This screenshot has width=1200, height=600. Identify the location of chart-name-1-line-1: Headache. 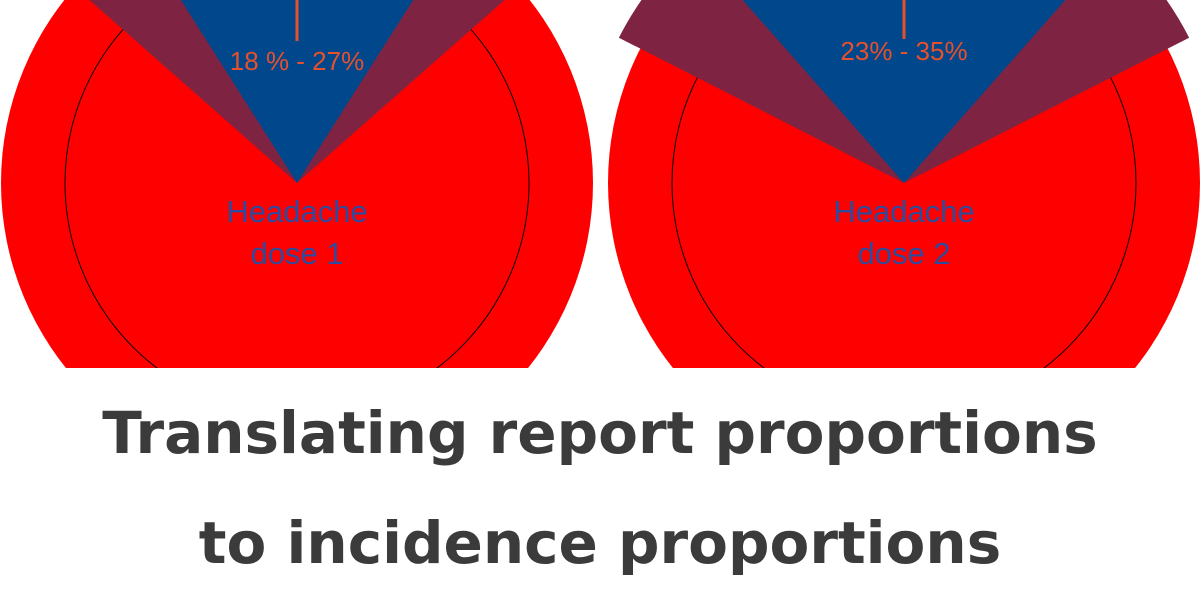
(296, 211).